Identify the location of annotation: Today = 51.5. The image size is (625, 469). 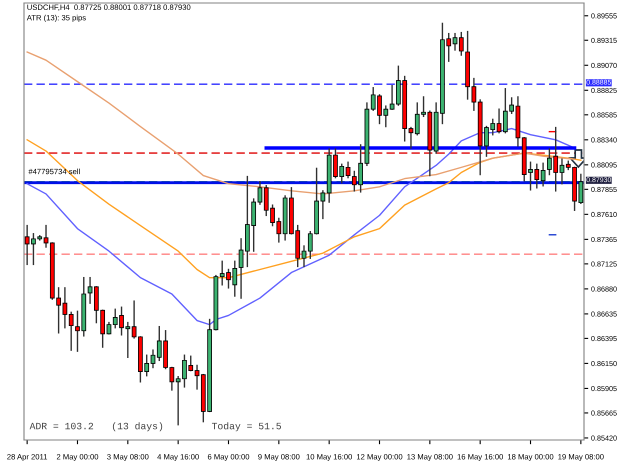
(246, 427).